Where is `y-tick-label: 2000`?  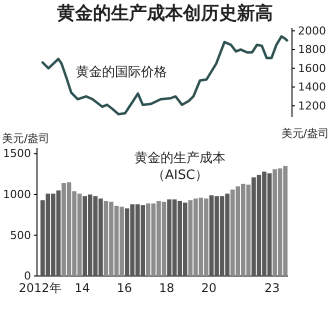
y-tick-label: 2000 is located at coordinates (312, 31).